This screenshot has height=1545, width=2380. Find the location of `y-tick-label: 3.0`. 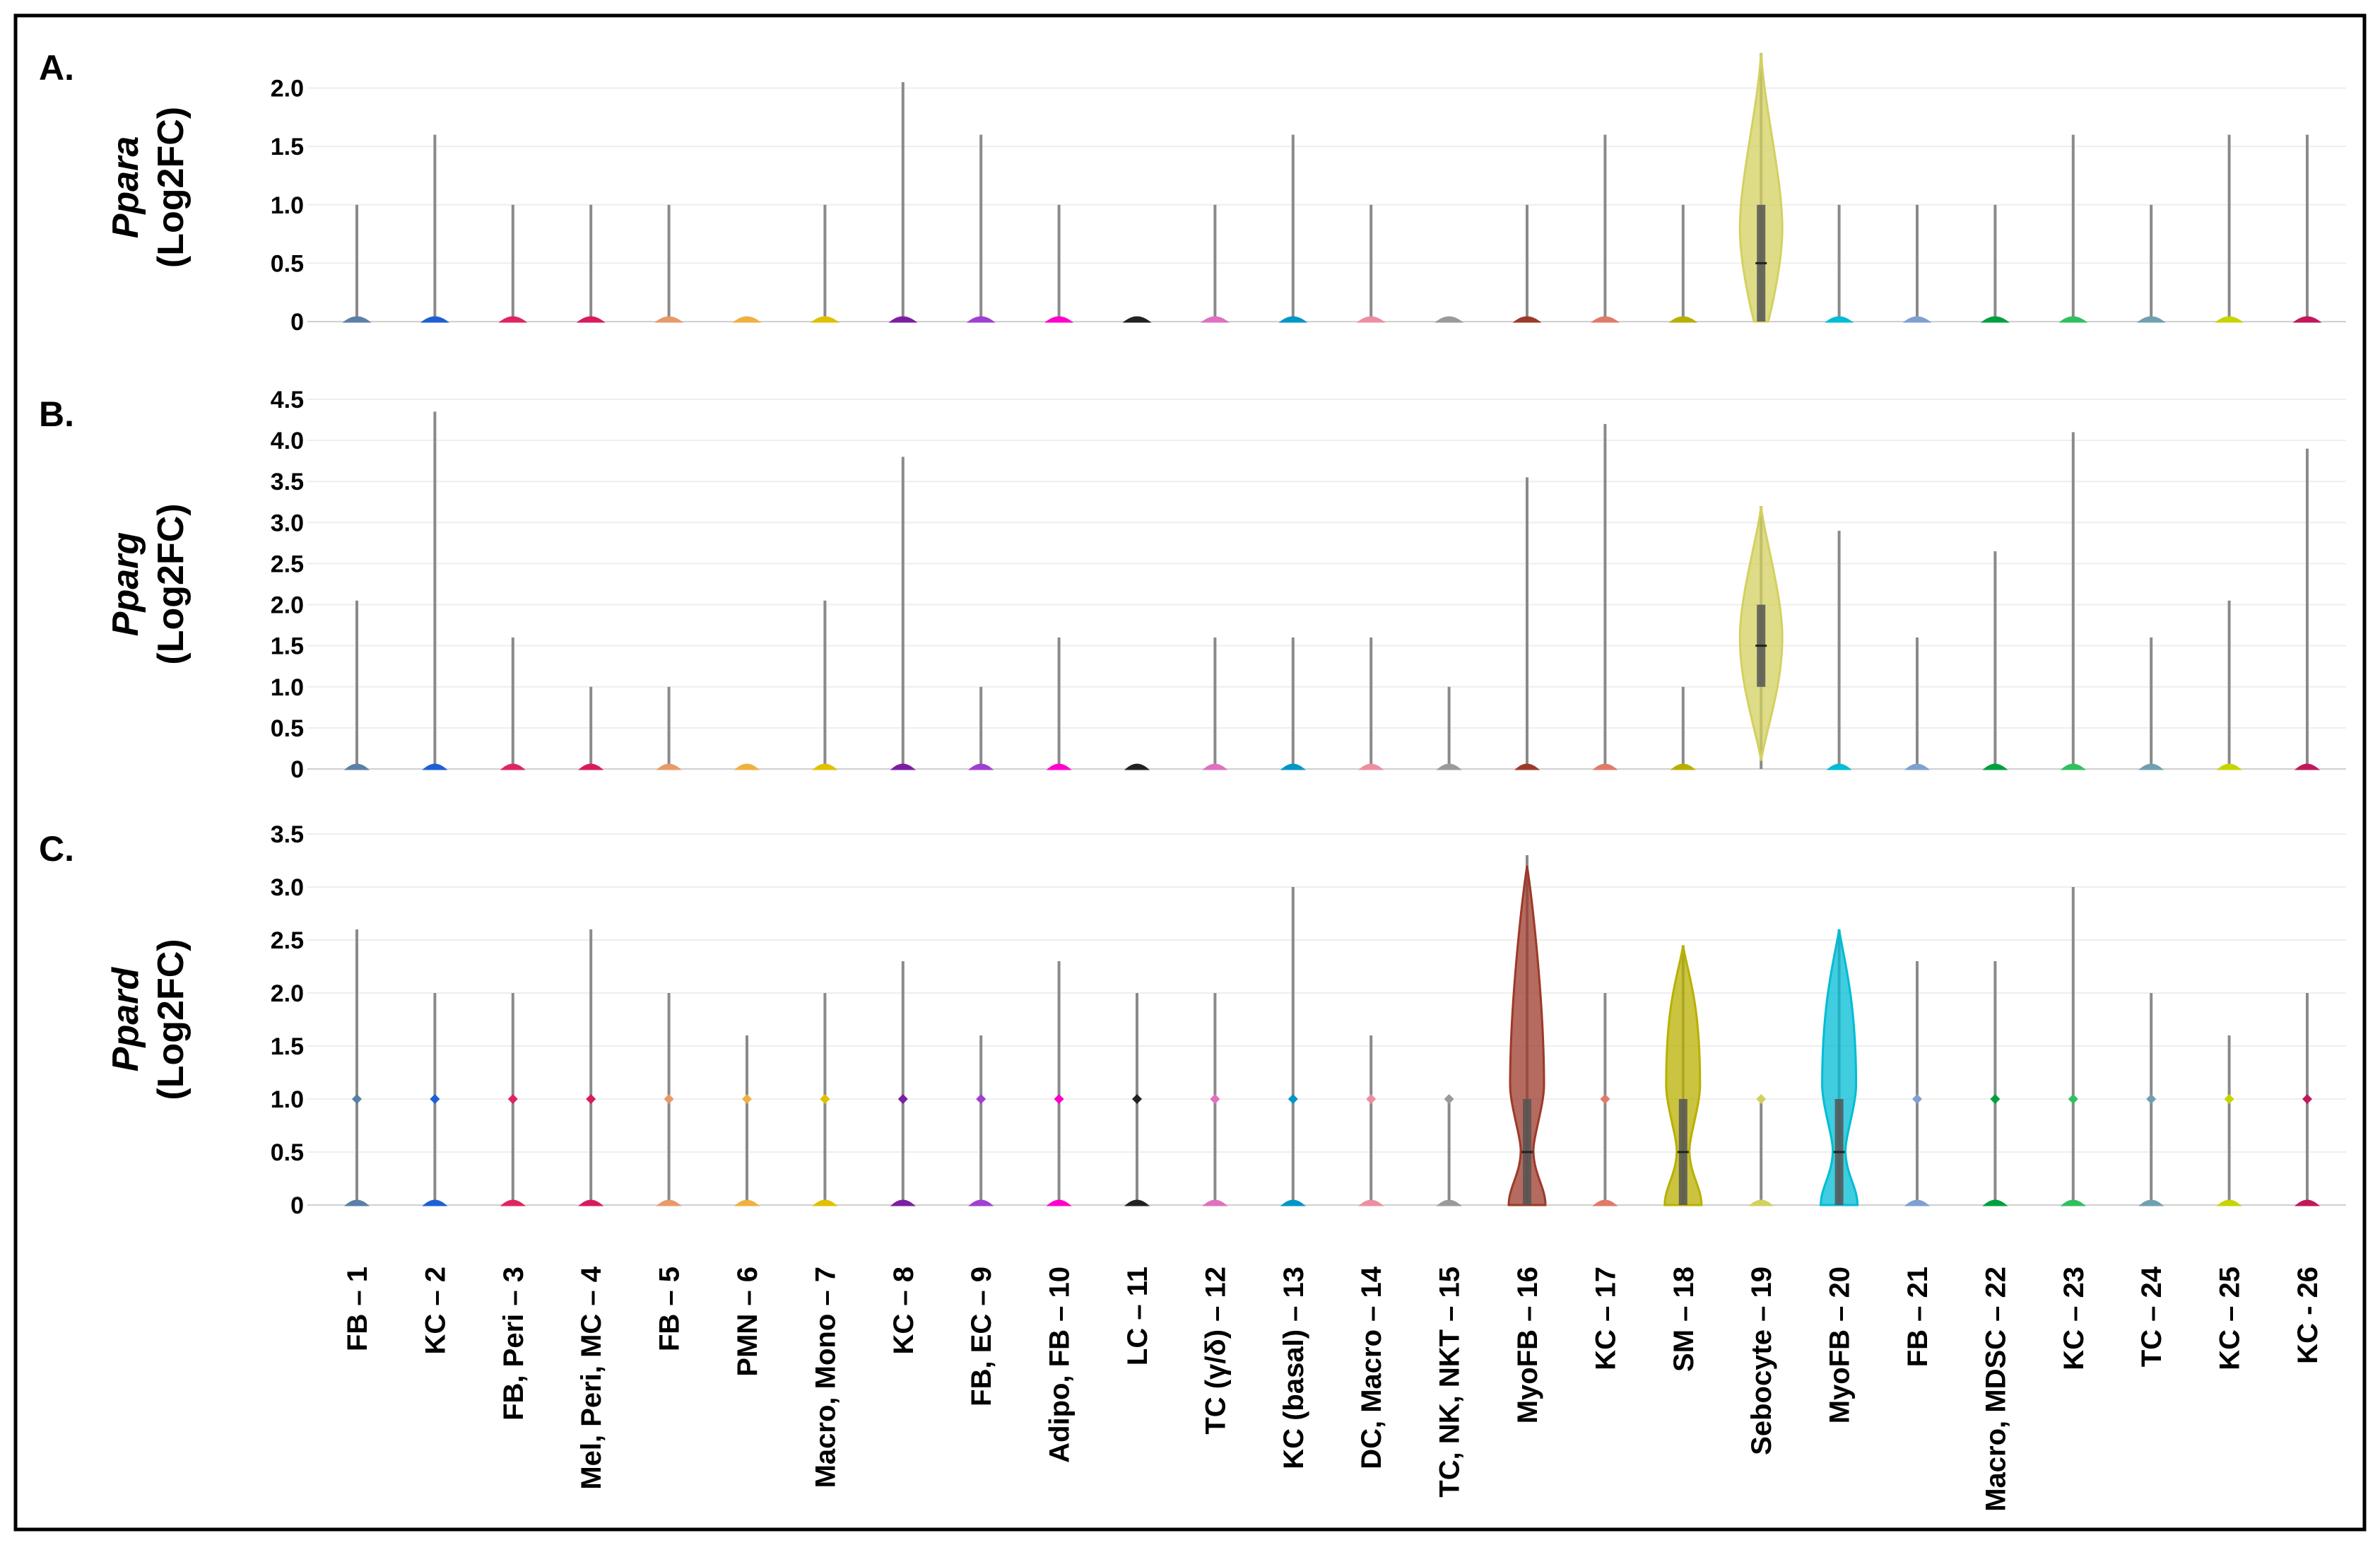

y-tick-label: 3.0 is located at coordinates (287, 887).